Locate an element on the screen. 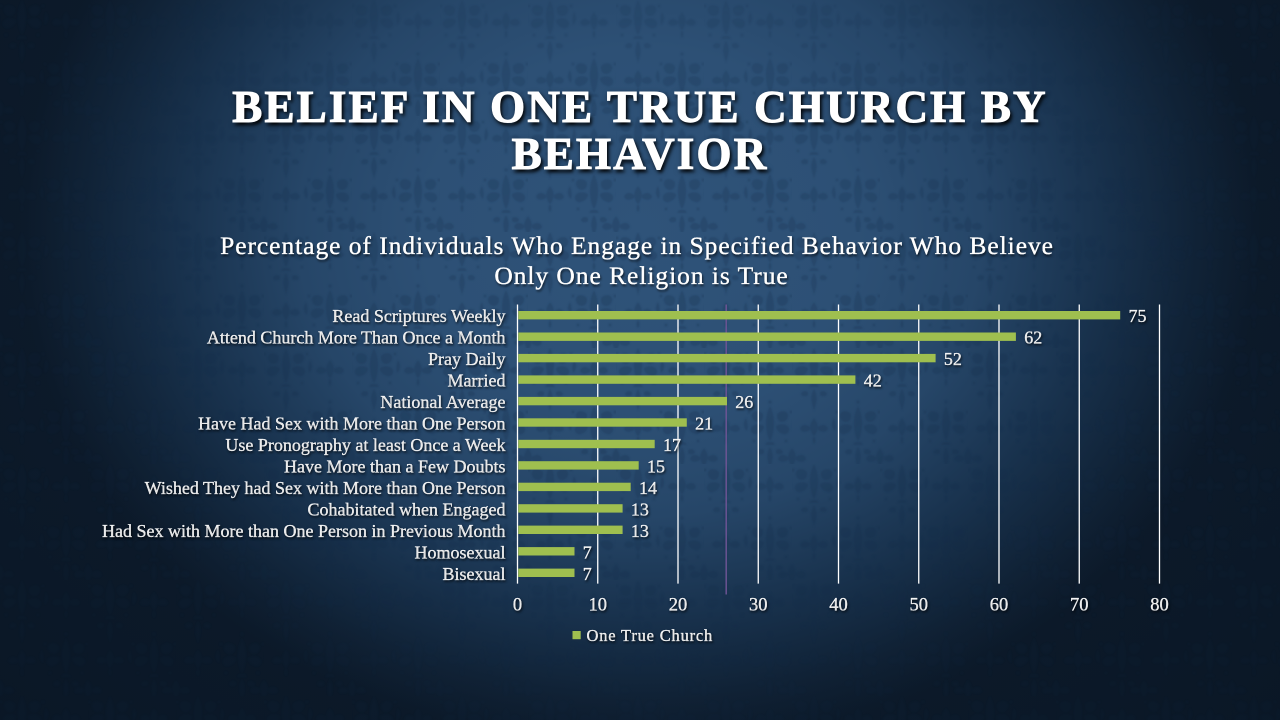 The image size is (1280, 720). svg-text: Pray Daily is located at coordinates (466, 359).